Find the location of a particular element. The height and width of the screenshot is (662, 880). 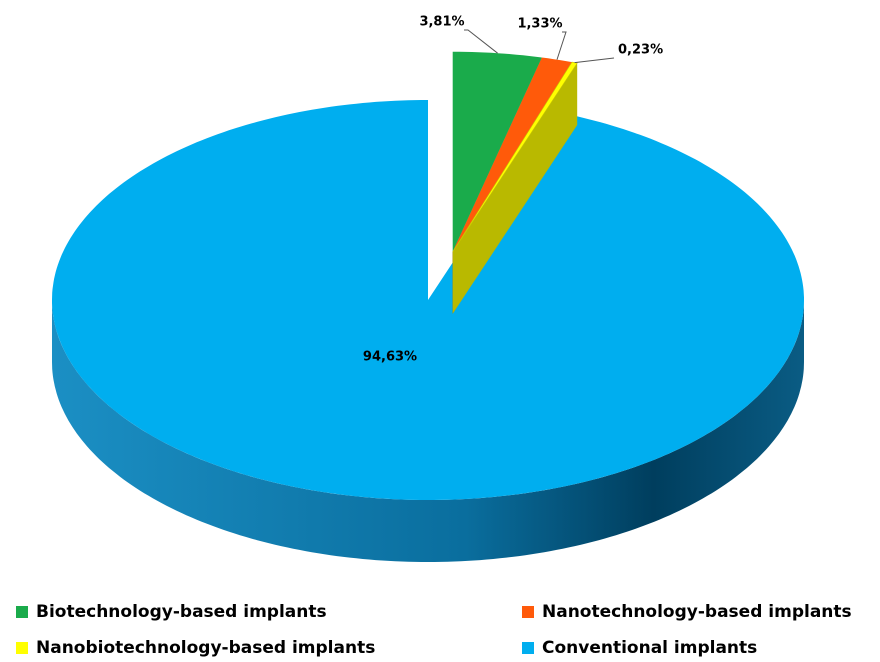

legend-label: Conventional implants is located at coordinates (649, 648).